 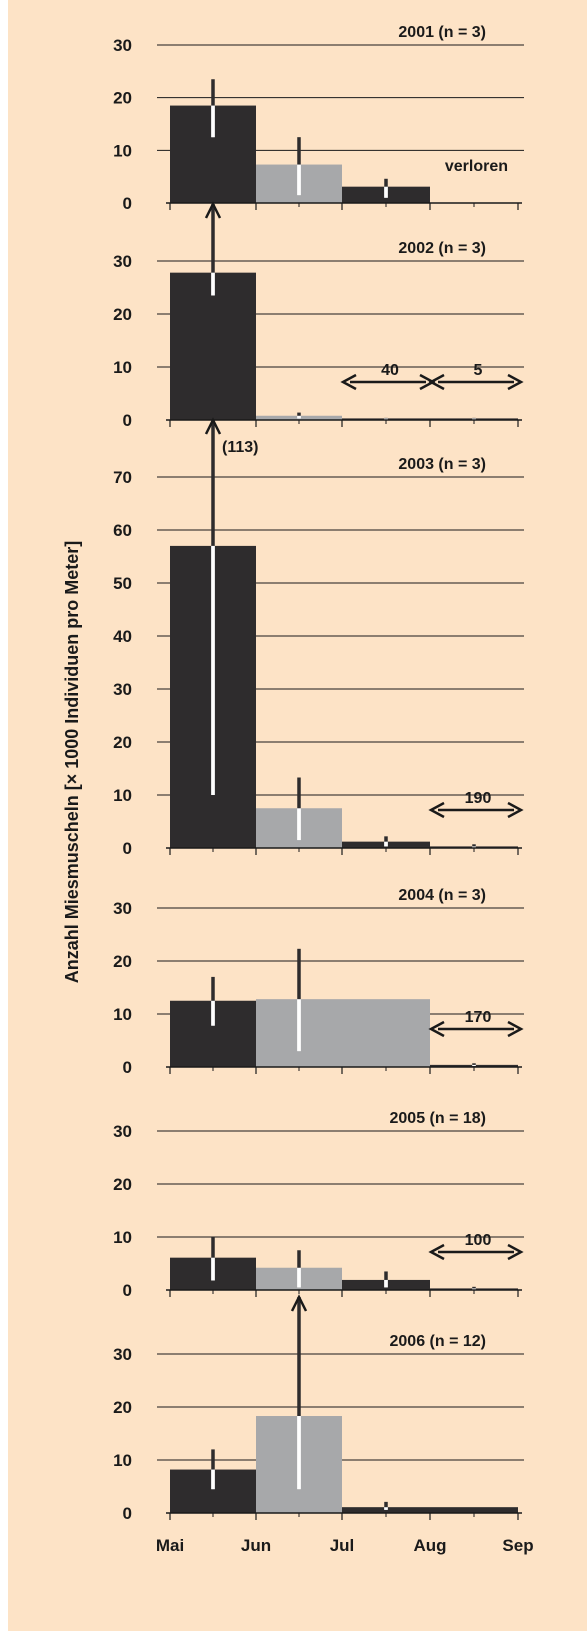 I want to click on range-arrow-label: 100, so click(x=478, y=1240).